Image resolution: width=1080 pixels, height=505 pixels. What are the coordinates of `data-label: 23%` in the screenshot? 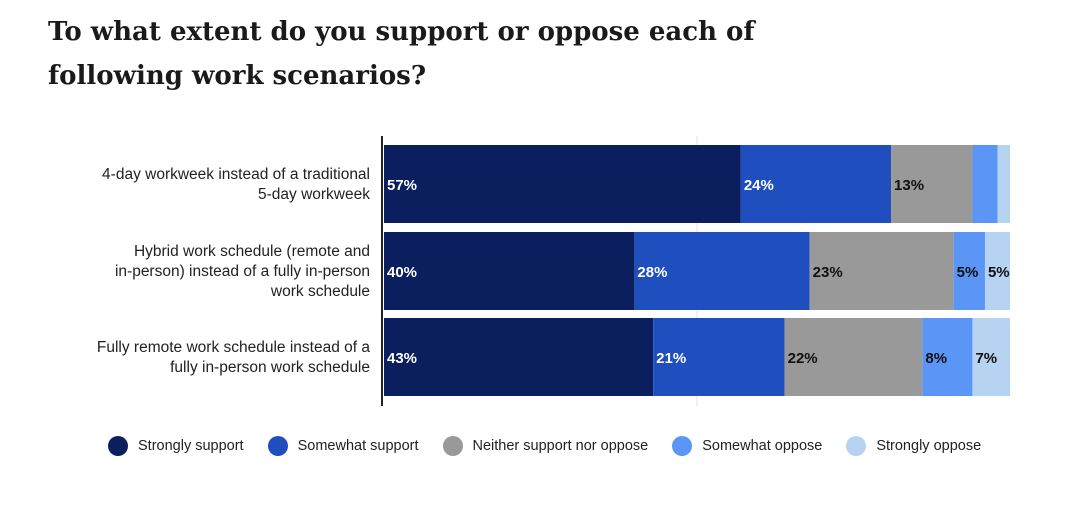 It's located at (828, 272).